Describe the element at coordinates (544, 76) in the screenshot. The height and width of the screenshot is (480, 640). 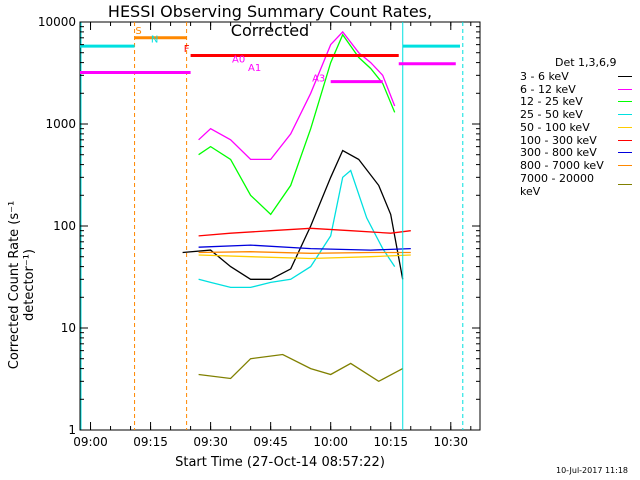
I see `legend-label: 3 - 6 keV` at that location.